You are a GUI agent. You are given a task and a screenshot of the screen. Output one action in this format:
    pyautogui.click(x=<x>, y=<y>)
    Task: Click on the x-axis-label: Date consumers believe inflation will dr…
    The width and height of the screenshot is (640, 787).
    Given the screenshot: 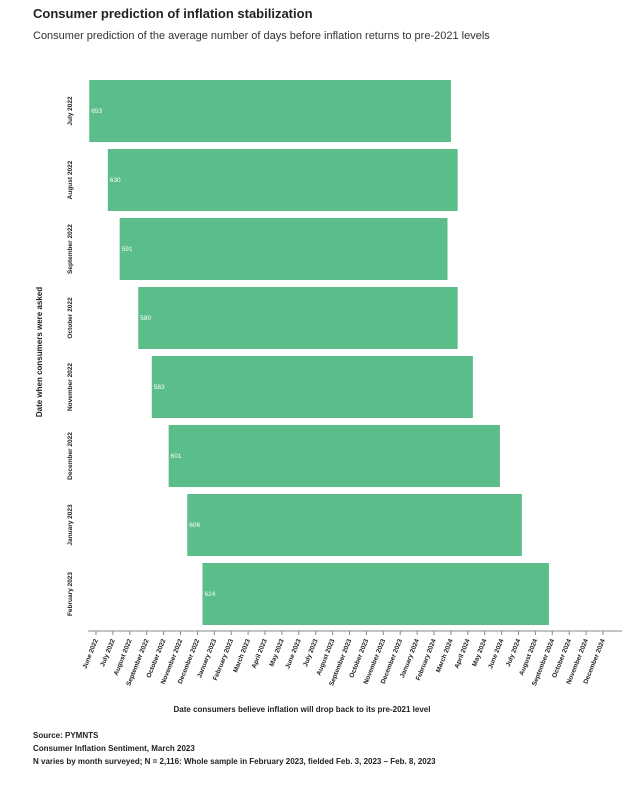 What is the action you would take?
    pyautogui.click(x=302, y=709)
    